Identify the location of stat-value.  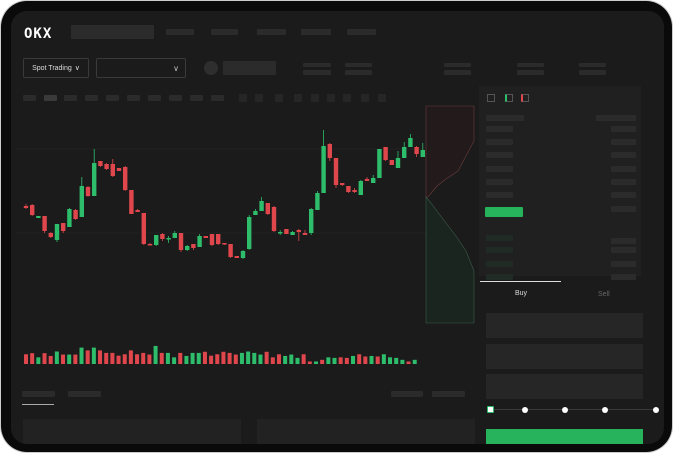
(592, 72).